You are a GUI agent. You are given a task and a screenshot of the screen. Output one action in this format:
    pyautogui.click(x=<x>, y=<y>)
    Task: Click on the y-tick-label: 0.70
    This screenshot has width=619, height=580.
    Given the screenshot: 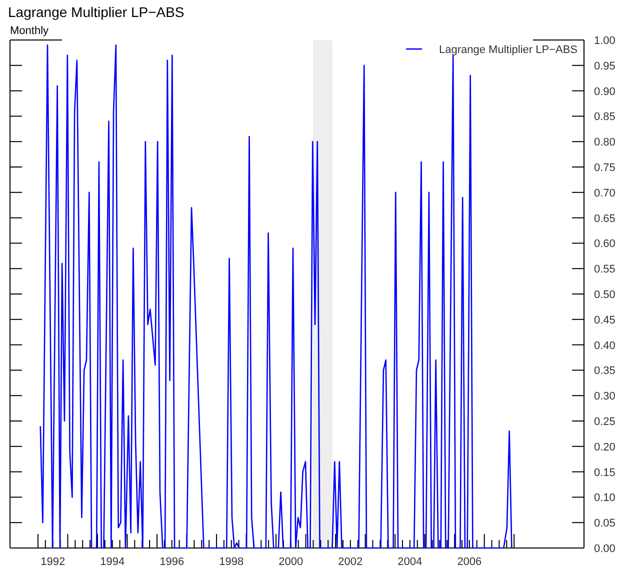 What is the action you would take?
    pyautogui.click(x=605, y=193)
    